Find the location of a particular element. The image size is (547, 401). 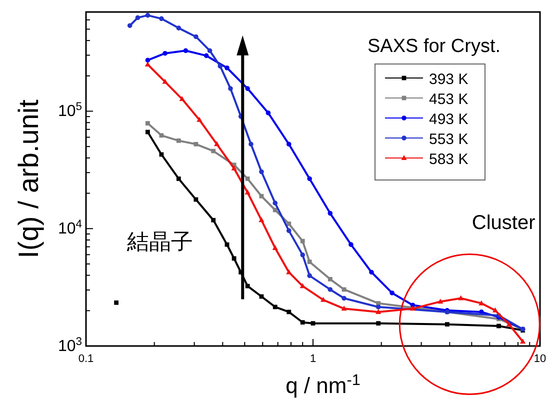

legend-label: 493 K is located at coordinates (448, 119).